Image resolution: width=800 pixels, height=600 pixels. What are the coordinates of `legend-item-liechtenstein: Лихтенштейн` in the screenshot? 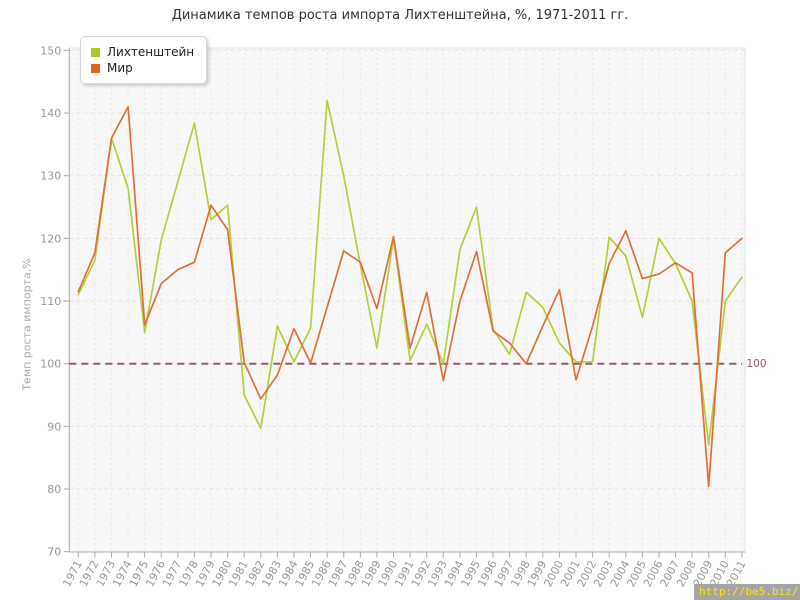 It's located at (142, 52).